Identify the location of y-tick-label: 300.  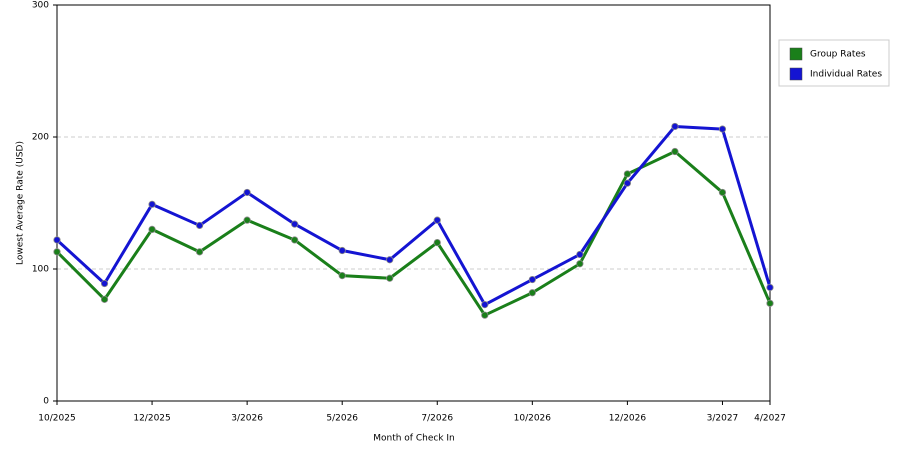
(40, 6).